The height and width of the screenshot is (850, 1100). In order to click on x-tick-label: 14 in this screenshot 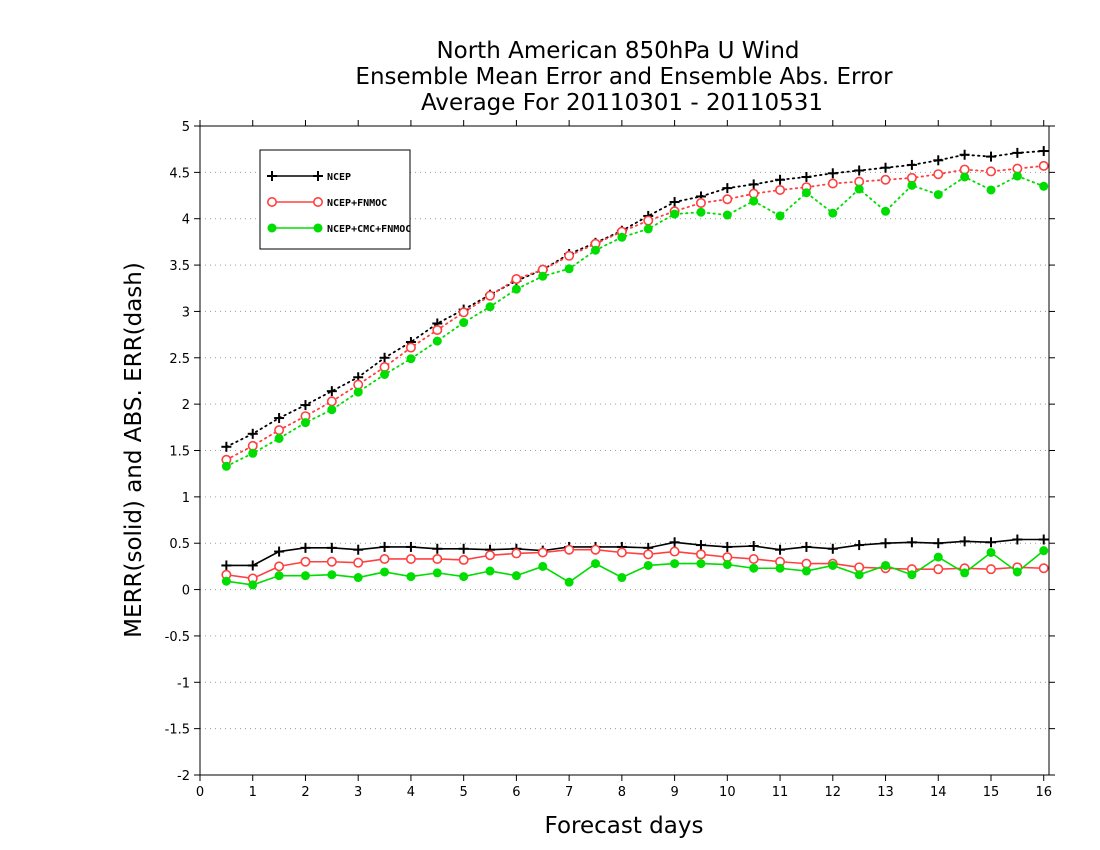, I will do `click(938, 792)`.